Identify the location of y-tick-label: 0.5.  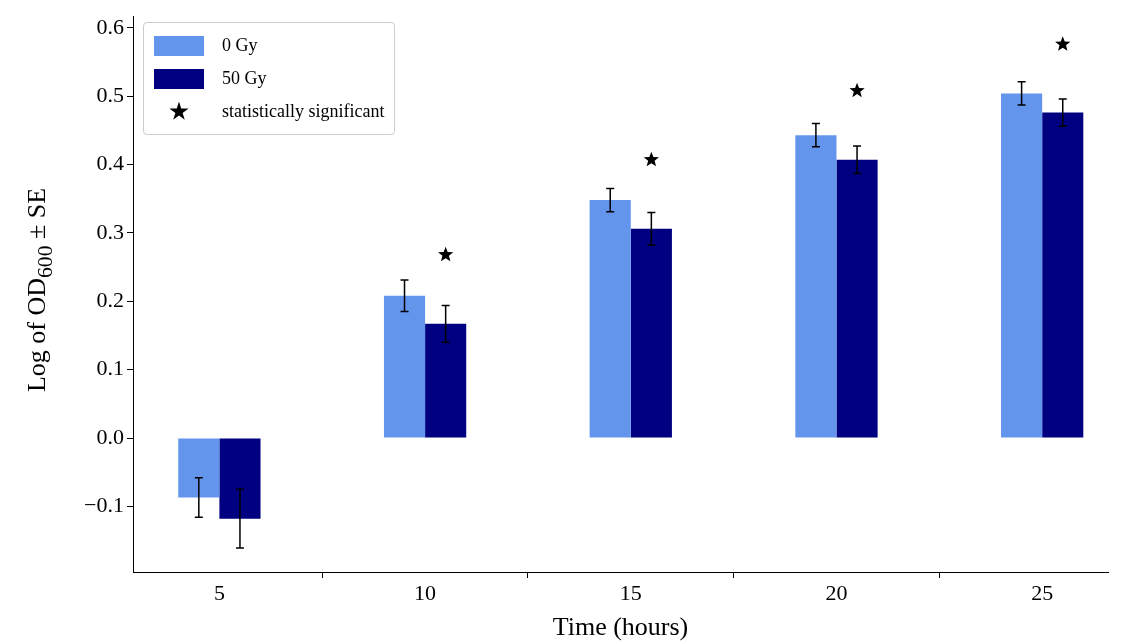
(110, 94).